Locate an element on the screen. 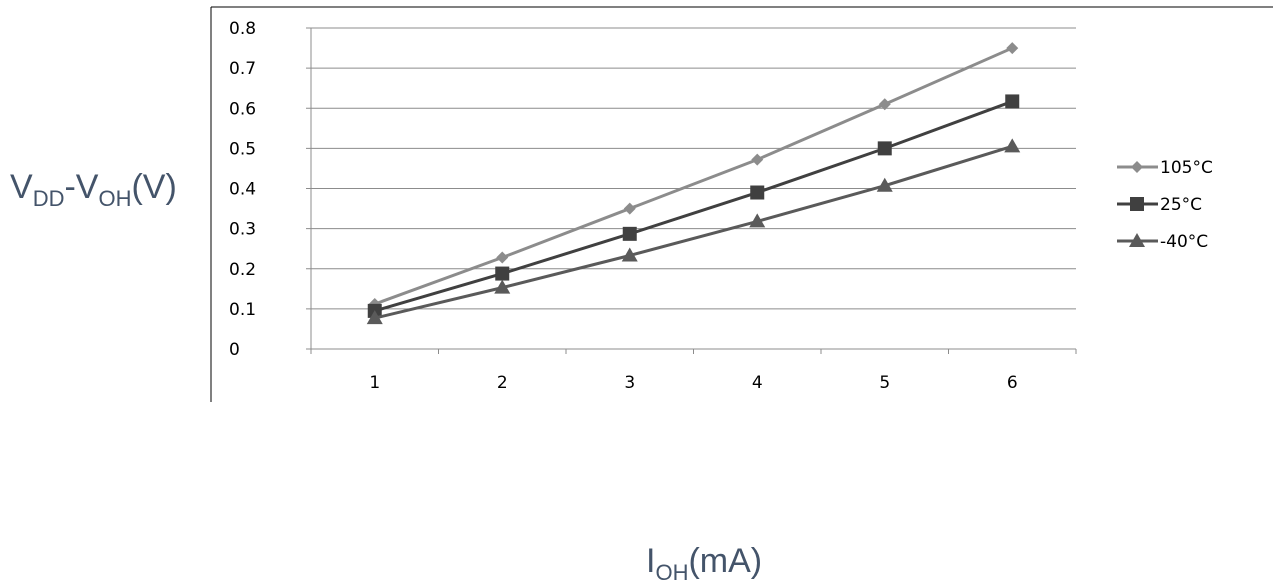  y-tick-label: 0.7 is located at coordinates (242, 69).